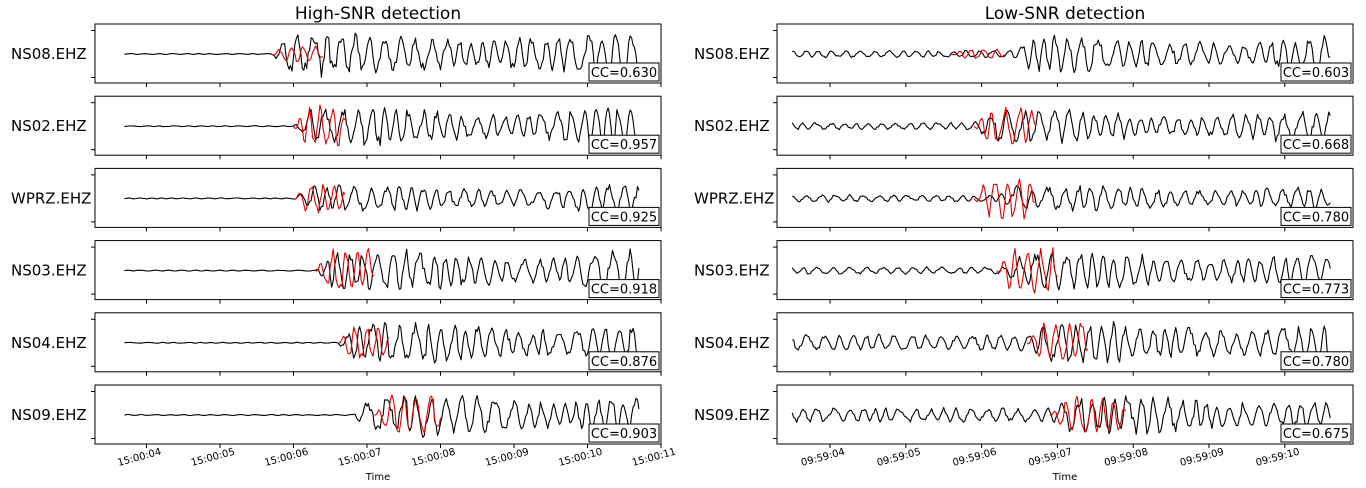  I want to click on panel-title: Low-SNR detection, so click(1065, 14).